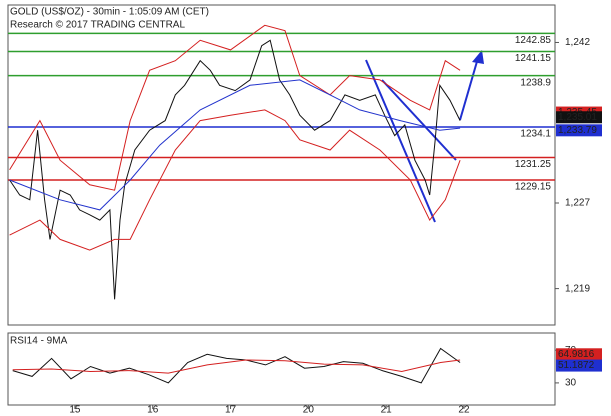 This screenshot has height=416, width=611. Describe the element at coordinates (469, 89) in the screenshot. I see `forecast-arrow` at that location.